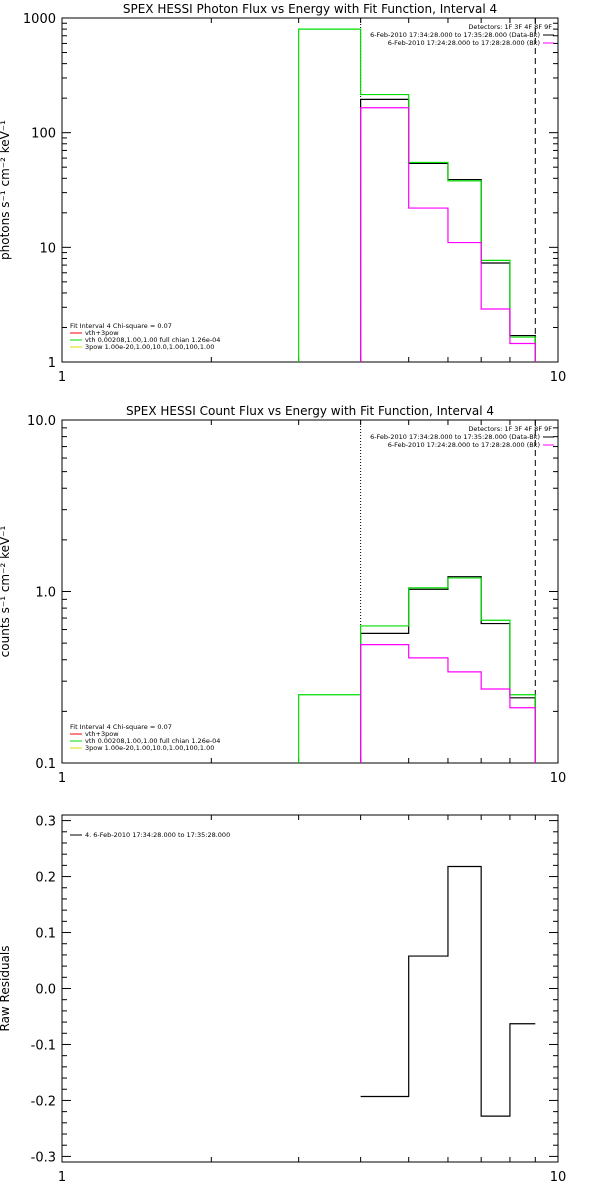 This screenshot has height=1200, width=600. Describe the element at coordinates (43, 134) in the screenshot. I see `y-tick-label: 100` at that location.